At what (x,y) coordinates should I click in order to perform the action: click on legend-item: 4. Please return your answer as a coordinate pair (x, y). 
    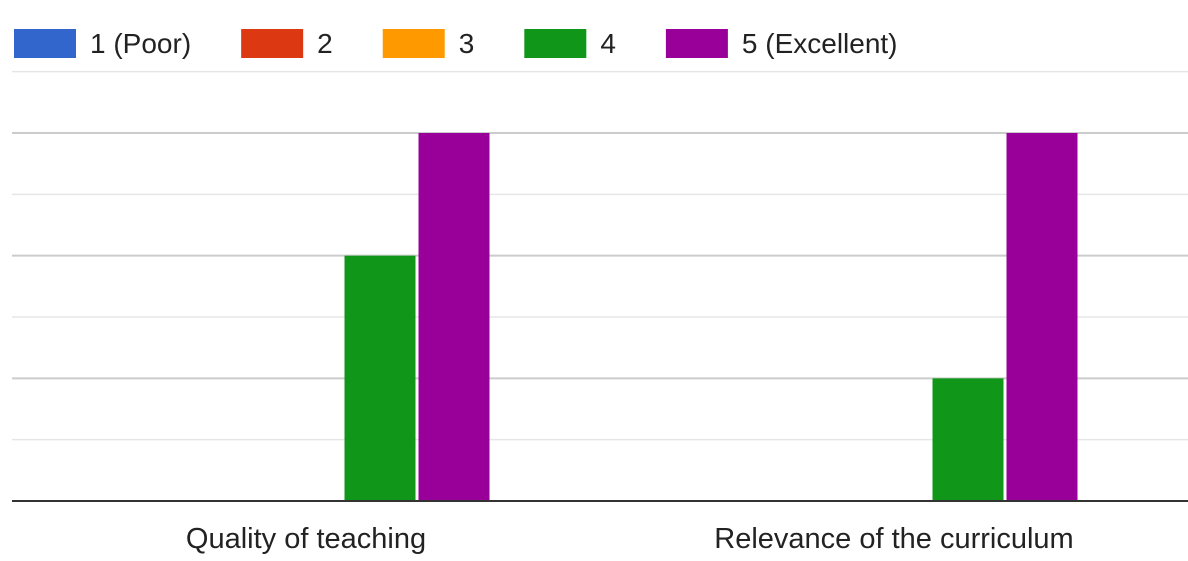
    Looking at the image, I should click on (570, 43).